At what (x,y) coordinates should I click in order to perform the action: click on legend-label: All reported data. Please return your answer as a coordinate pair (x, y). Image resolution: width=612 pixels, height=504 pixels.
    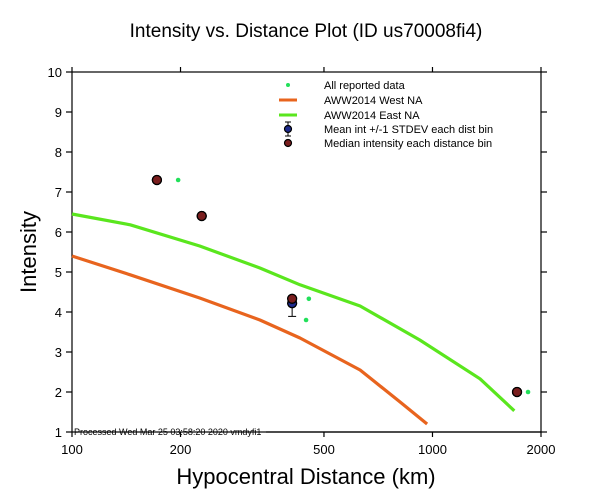
    Looking at the image, I should click on (365, 86).